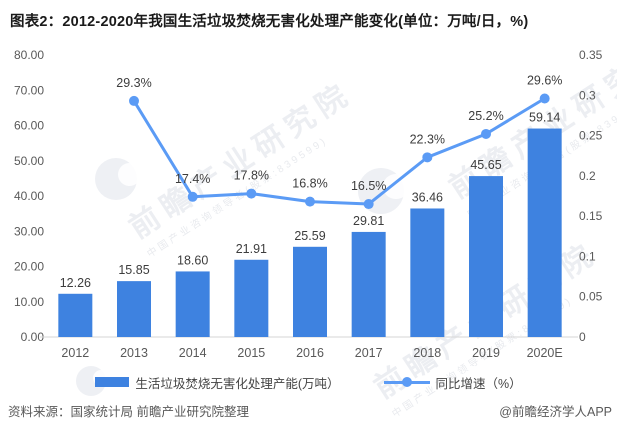 The height and width of the screenshot is (430, 617). Describe the element at coordinates (486, 256) in the screenshot. I see `bar-2019` at that location.